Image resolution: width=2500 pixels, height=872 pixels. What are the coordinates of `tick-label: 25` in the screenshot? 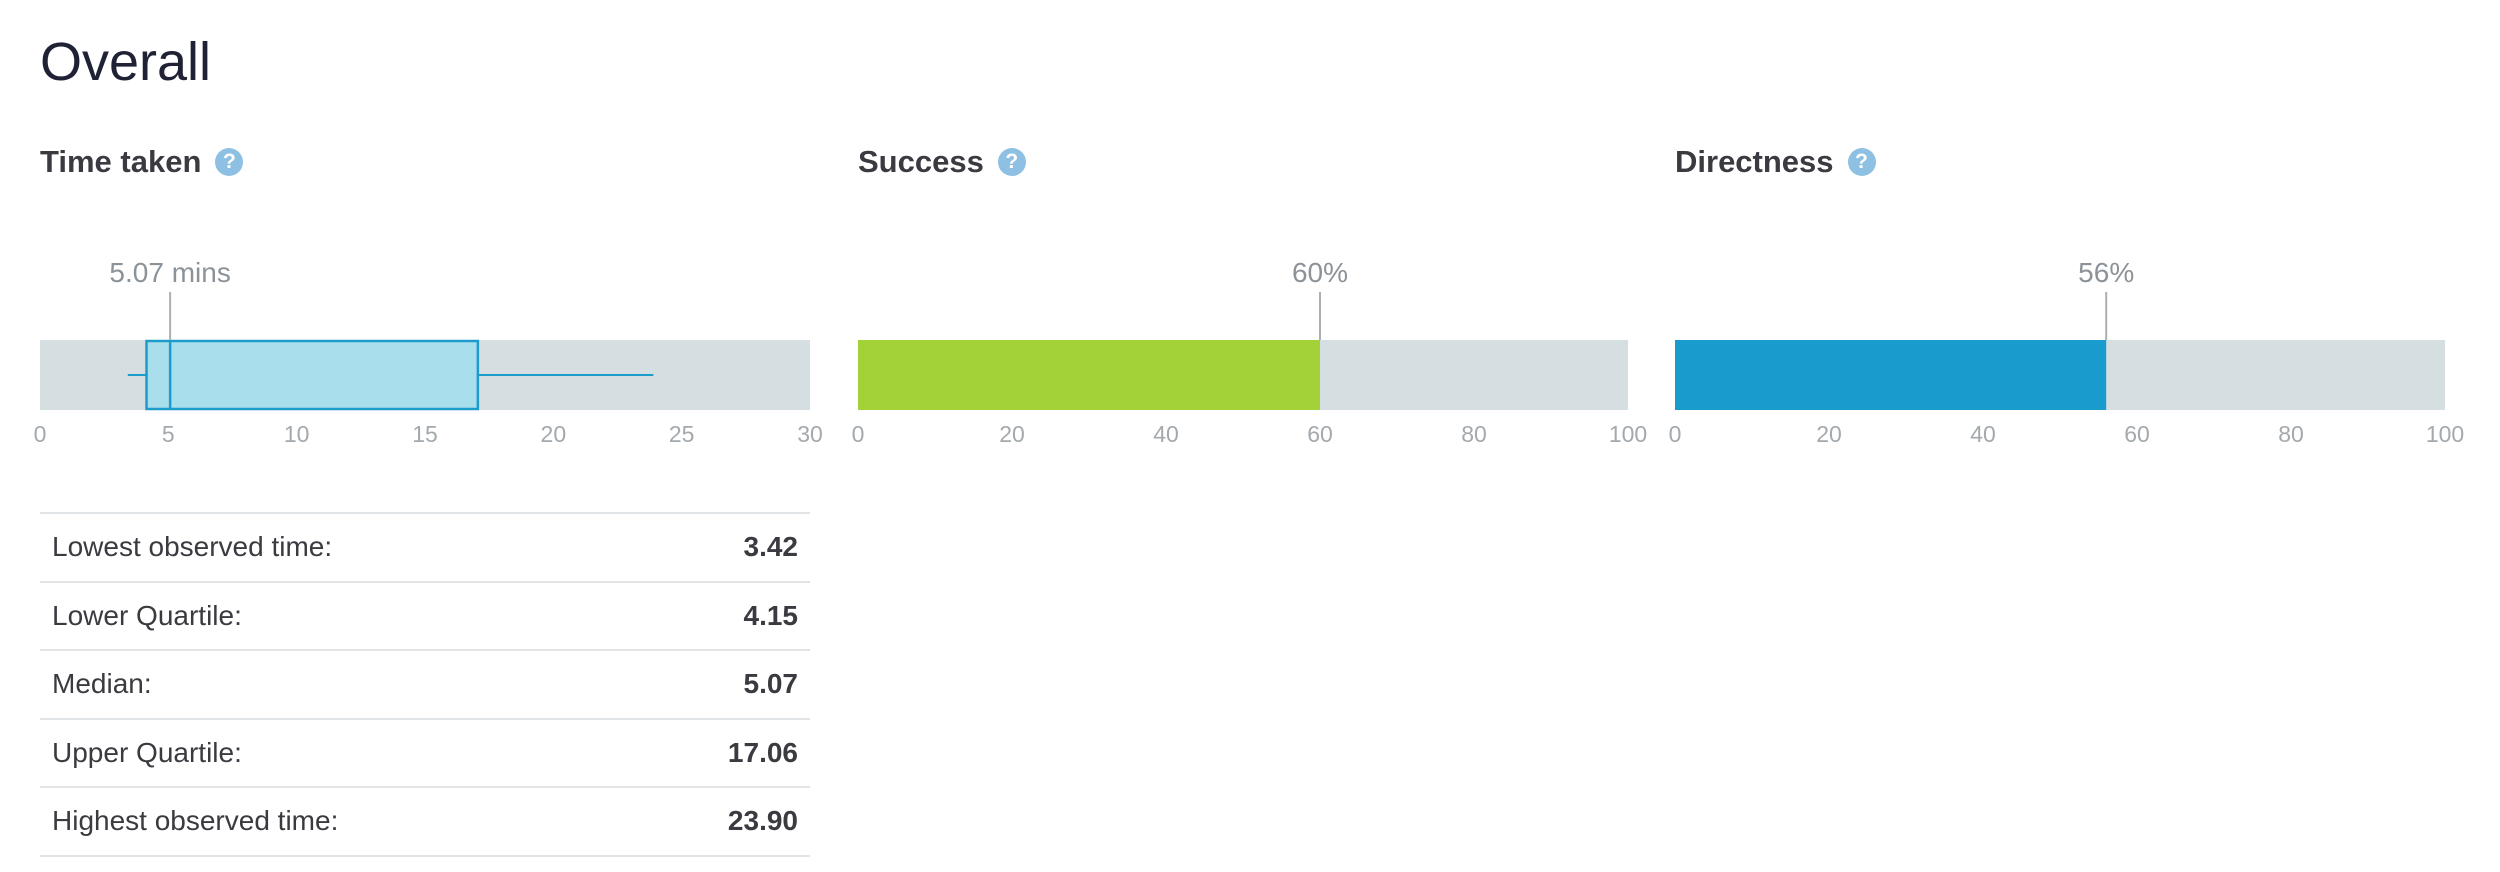 It's located at (682, 434).